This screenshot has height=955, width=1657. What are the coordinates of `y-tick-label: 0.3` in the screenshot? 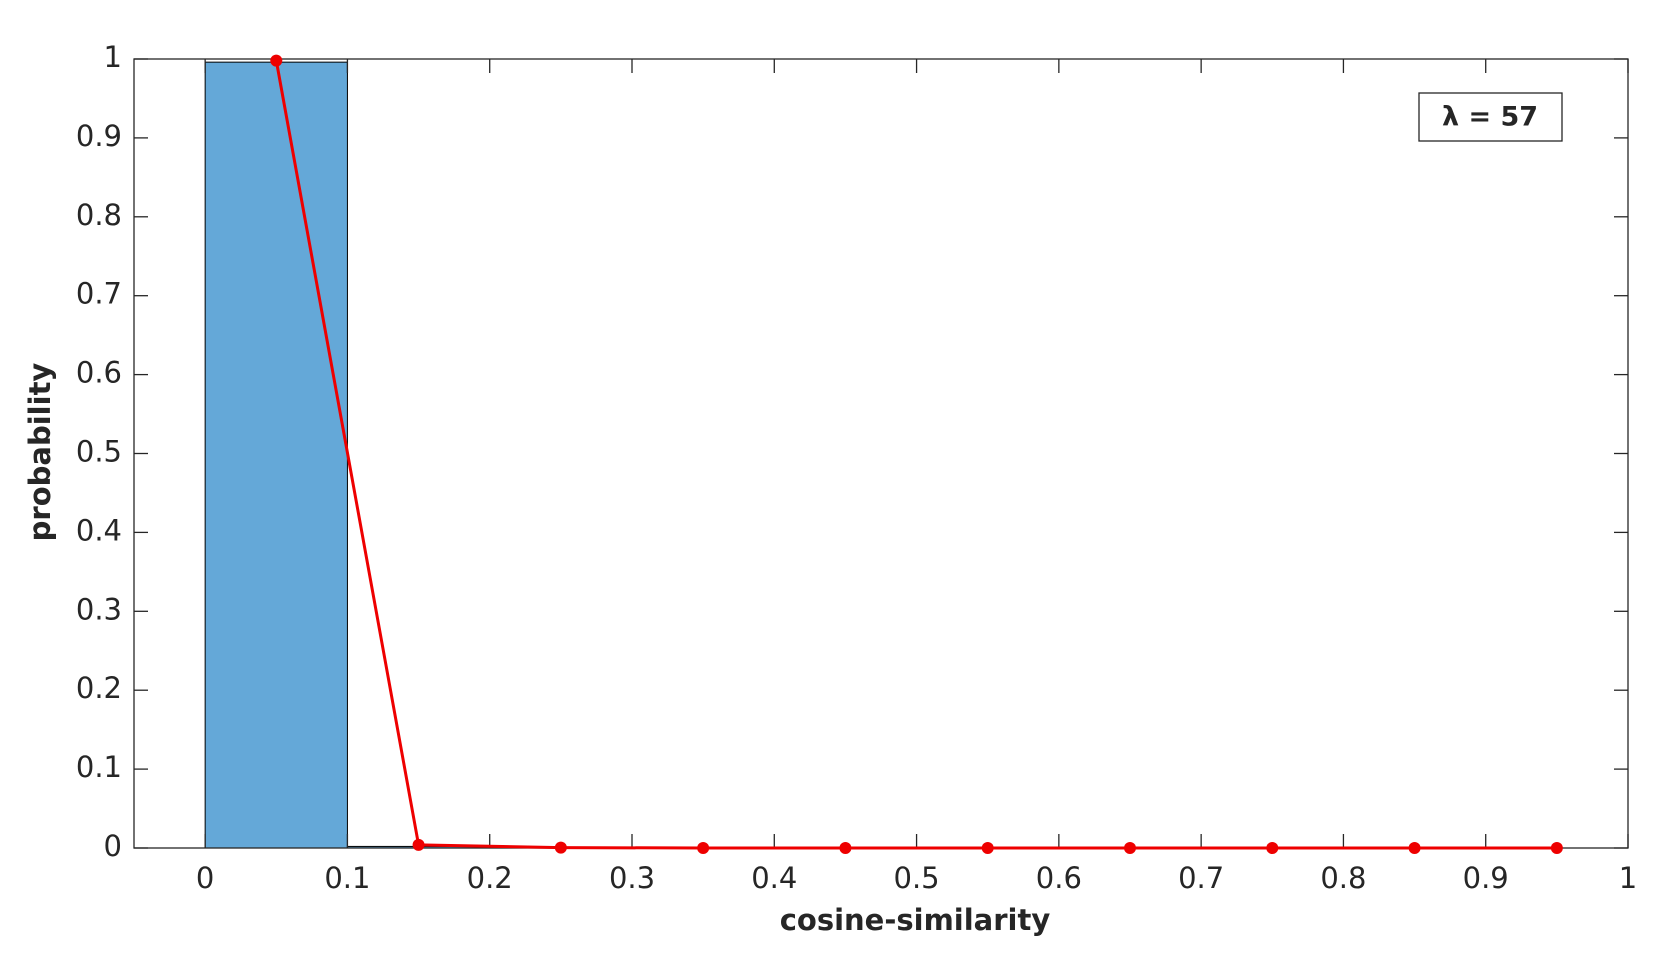 It's located at (99, 609).